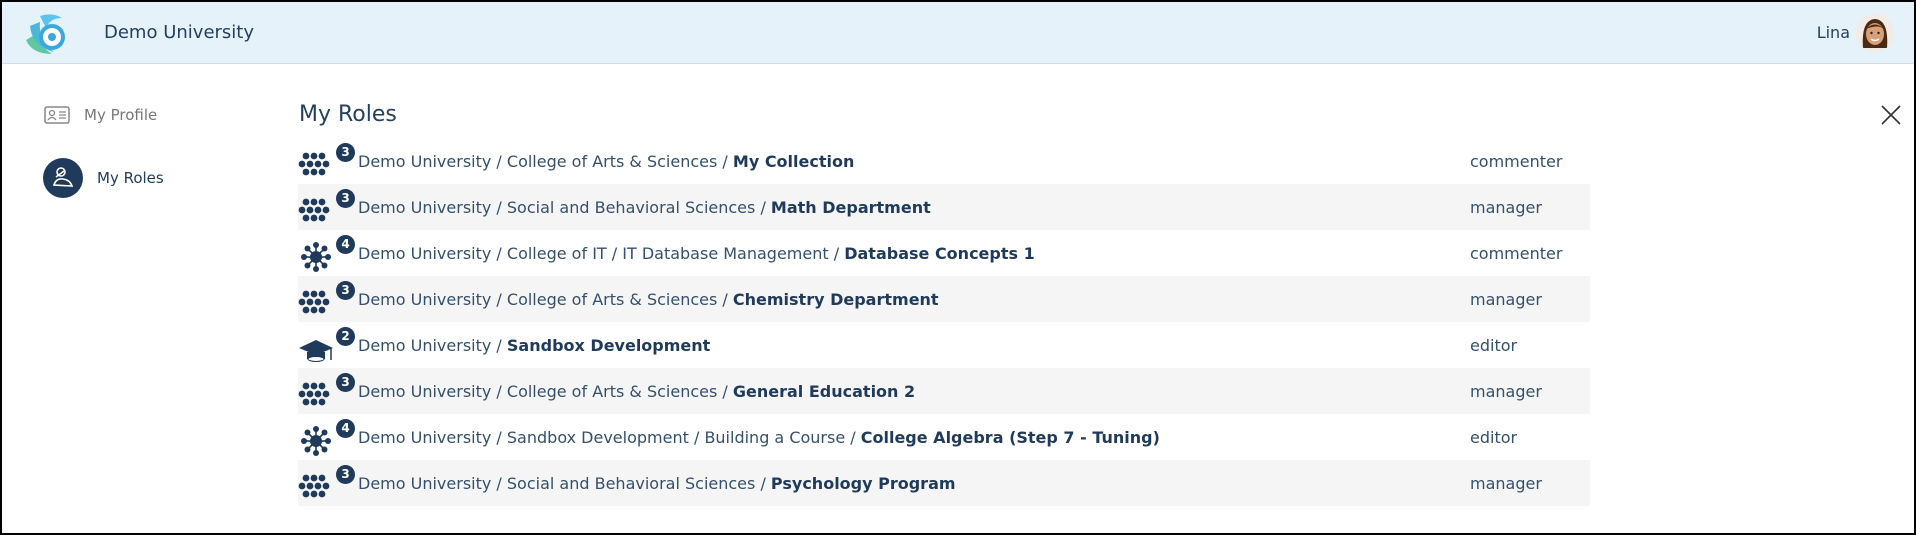 The height and width of the screenshot is (535, 1916). I want to click on roles-icon, so click(63, 178).